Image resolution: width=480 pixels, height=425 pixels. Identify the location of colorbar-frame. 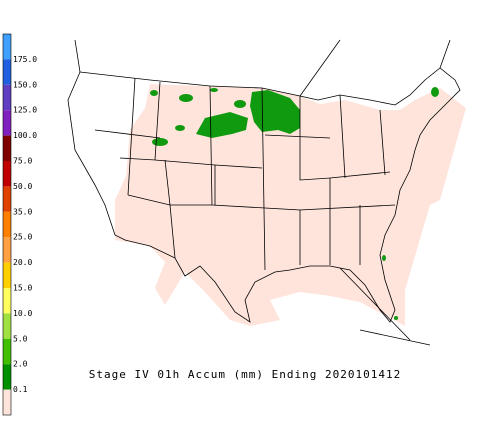
(7, 224).